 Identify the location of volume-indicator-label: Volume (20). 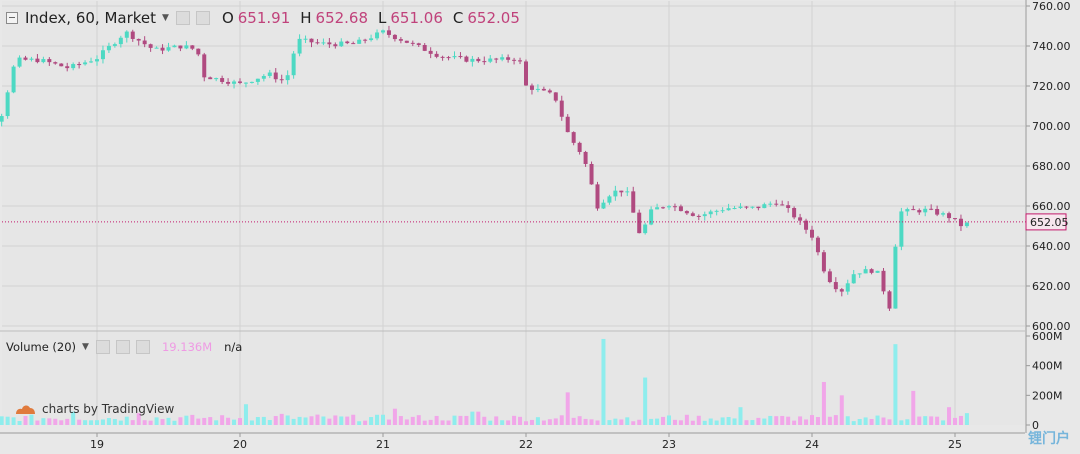
(41, 347).